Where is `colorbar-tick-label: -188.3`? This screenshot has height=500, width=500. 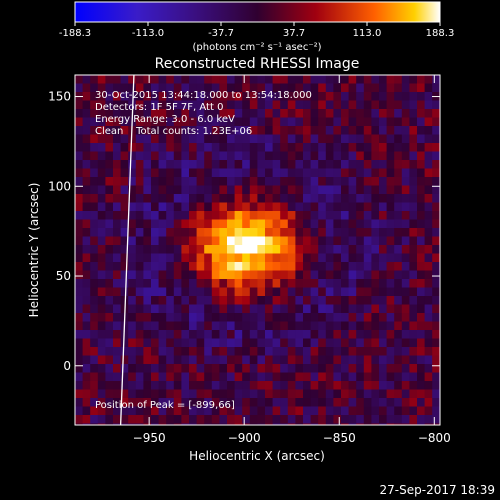 colorbar-tick-label: -188.3 is located at coordinates (75, 33).